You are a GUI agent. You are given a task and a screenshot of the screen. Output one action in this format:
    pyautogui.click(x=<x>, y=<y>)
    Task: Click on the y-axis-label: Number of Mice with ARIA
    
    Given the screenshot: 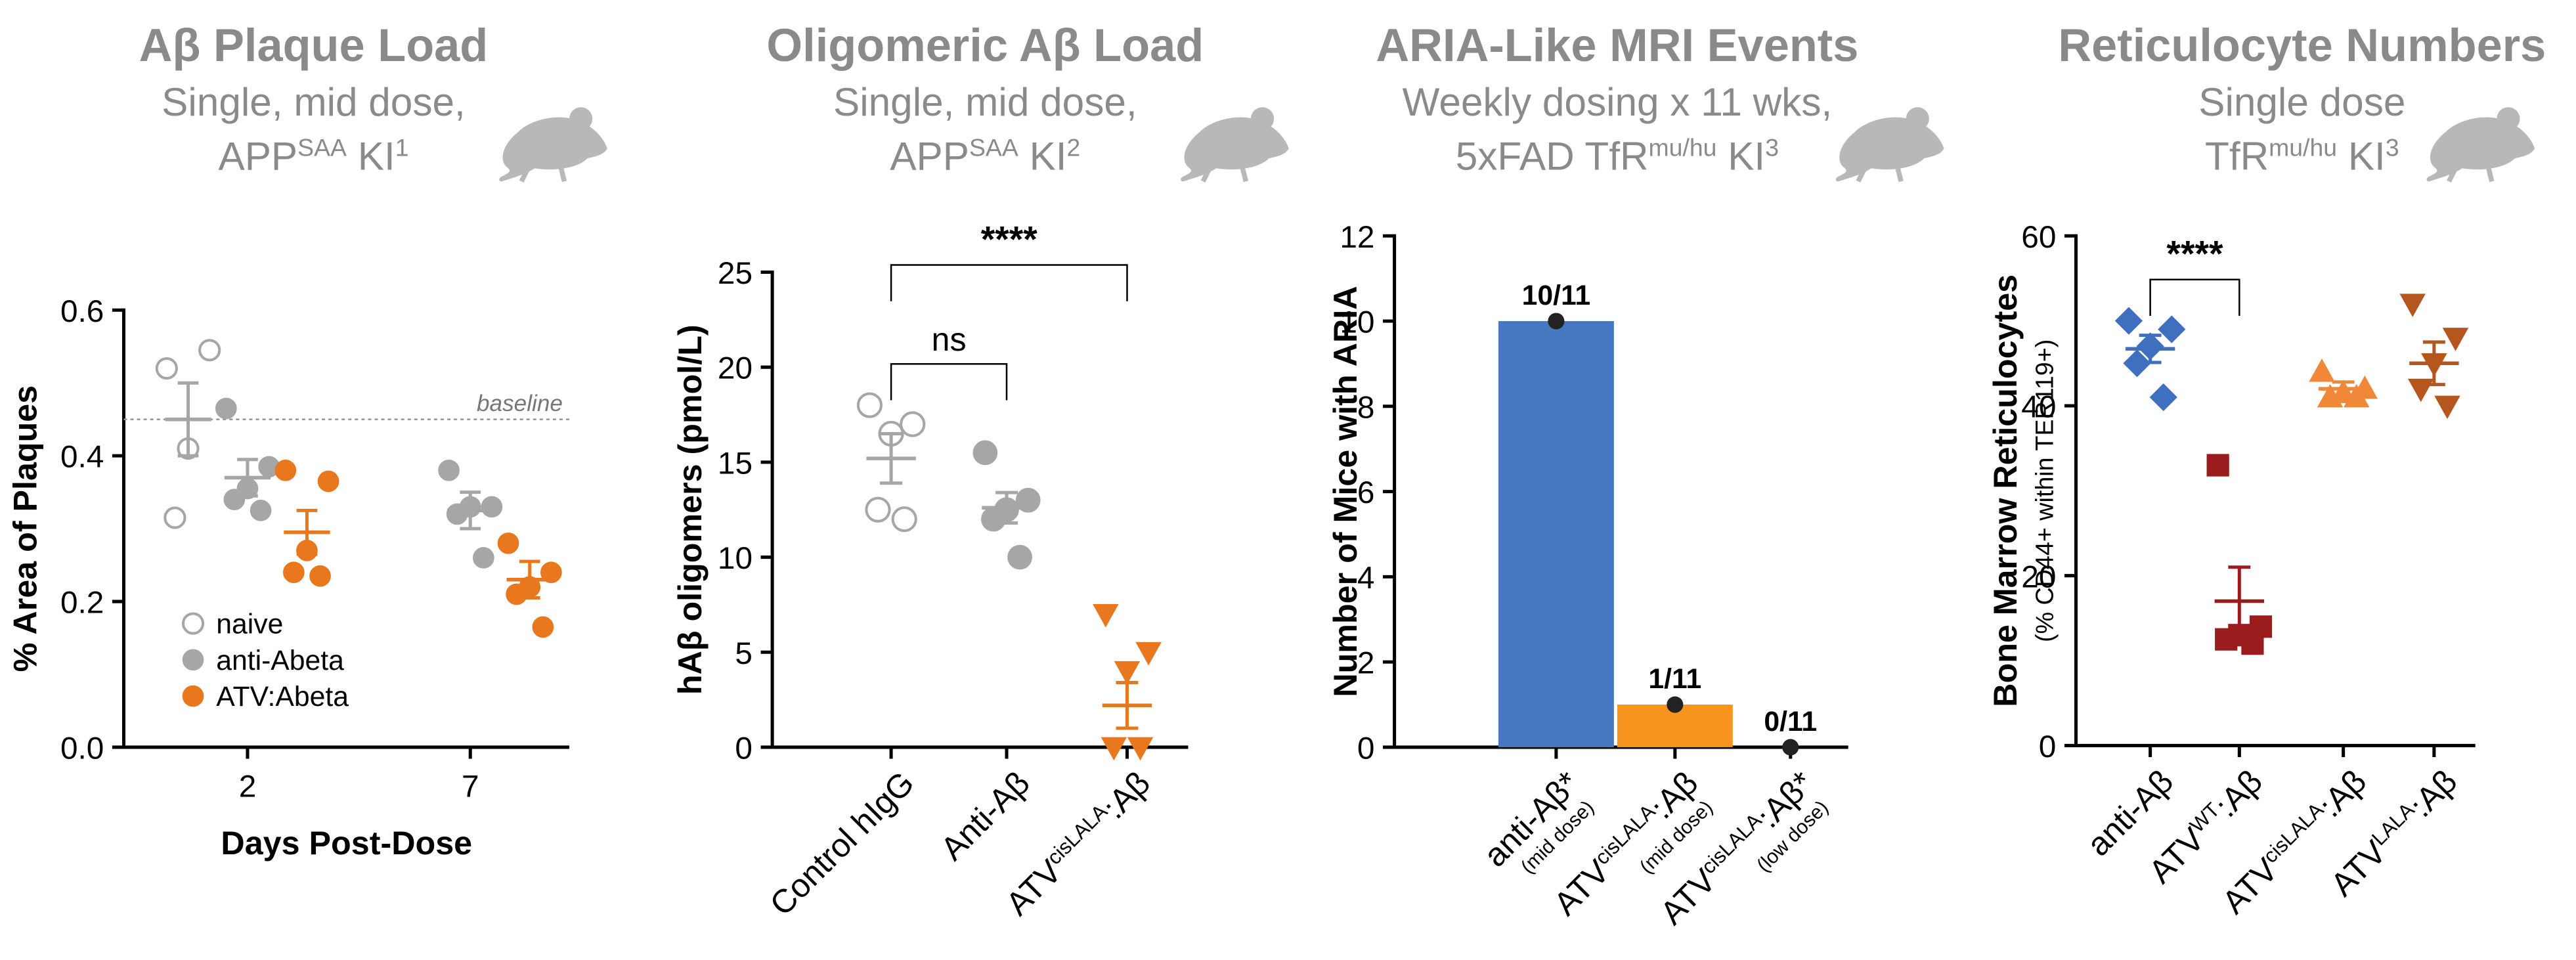 What is the action you would take?
    pyautogui.click(x=1345, y=491)
    